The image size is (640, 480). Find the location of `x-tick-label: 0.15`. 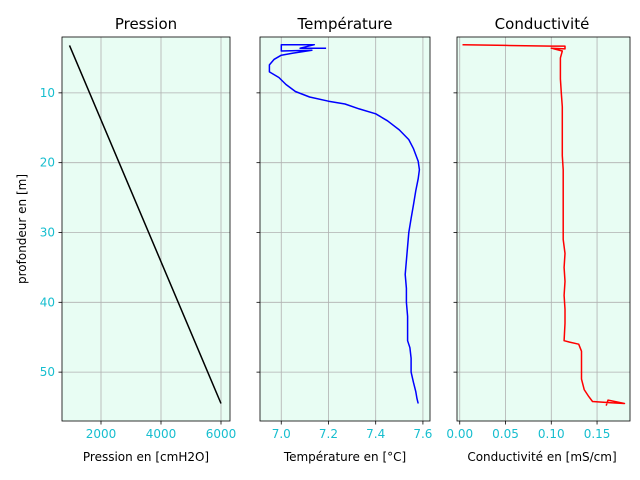

x-tick-label: 0.15 is located at coordinates (597, 434).